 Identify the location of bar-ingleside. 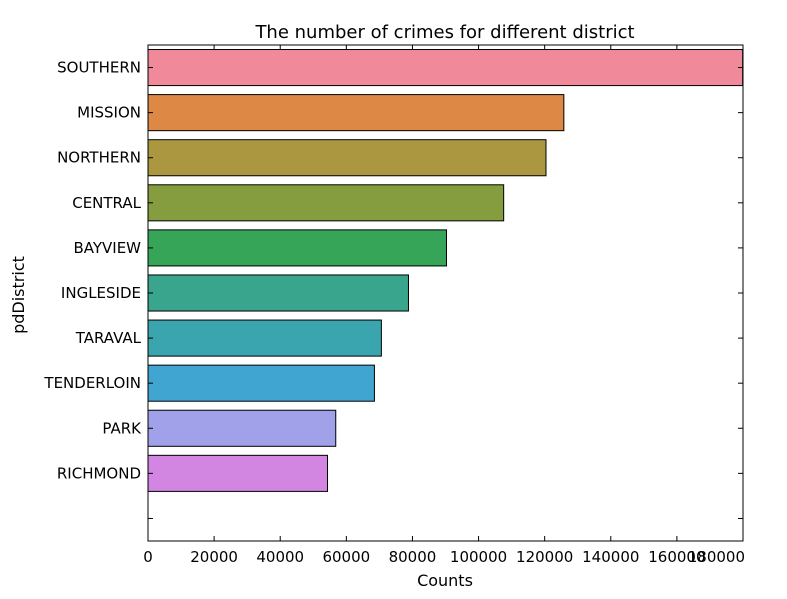
(278, 293).